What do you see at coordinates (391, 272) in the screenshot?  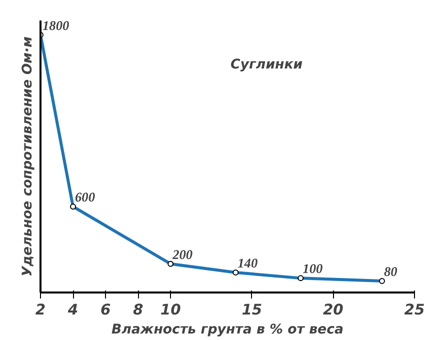 I see `data-label: 80` at bounding box center [391, 272].